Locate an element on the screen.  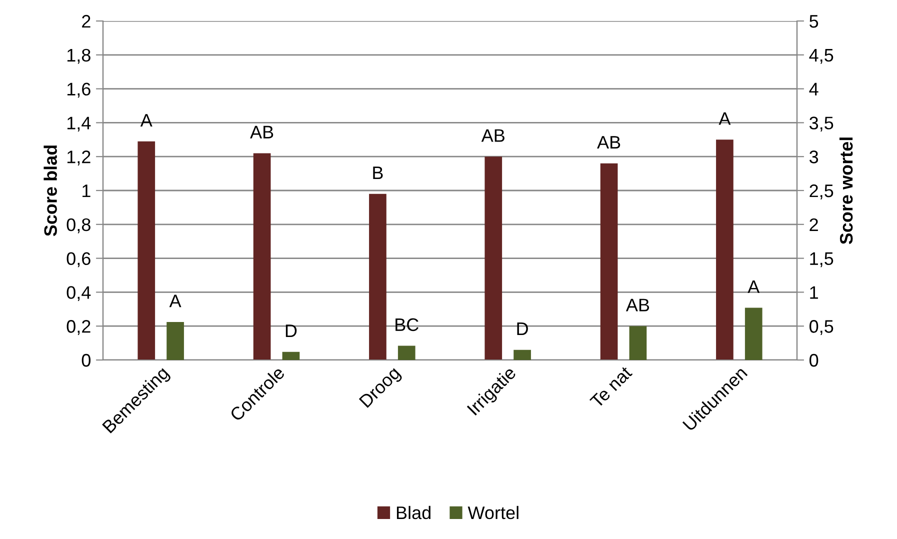
y-tick-label: 1,4 is located at coordinates (79, 124).